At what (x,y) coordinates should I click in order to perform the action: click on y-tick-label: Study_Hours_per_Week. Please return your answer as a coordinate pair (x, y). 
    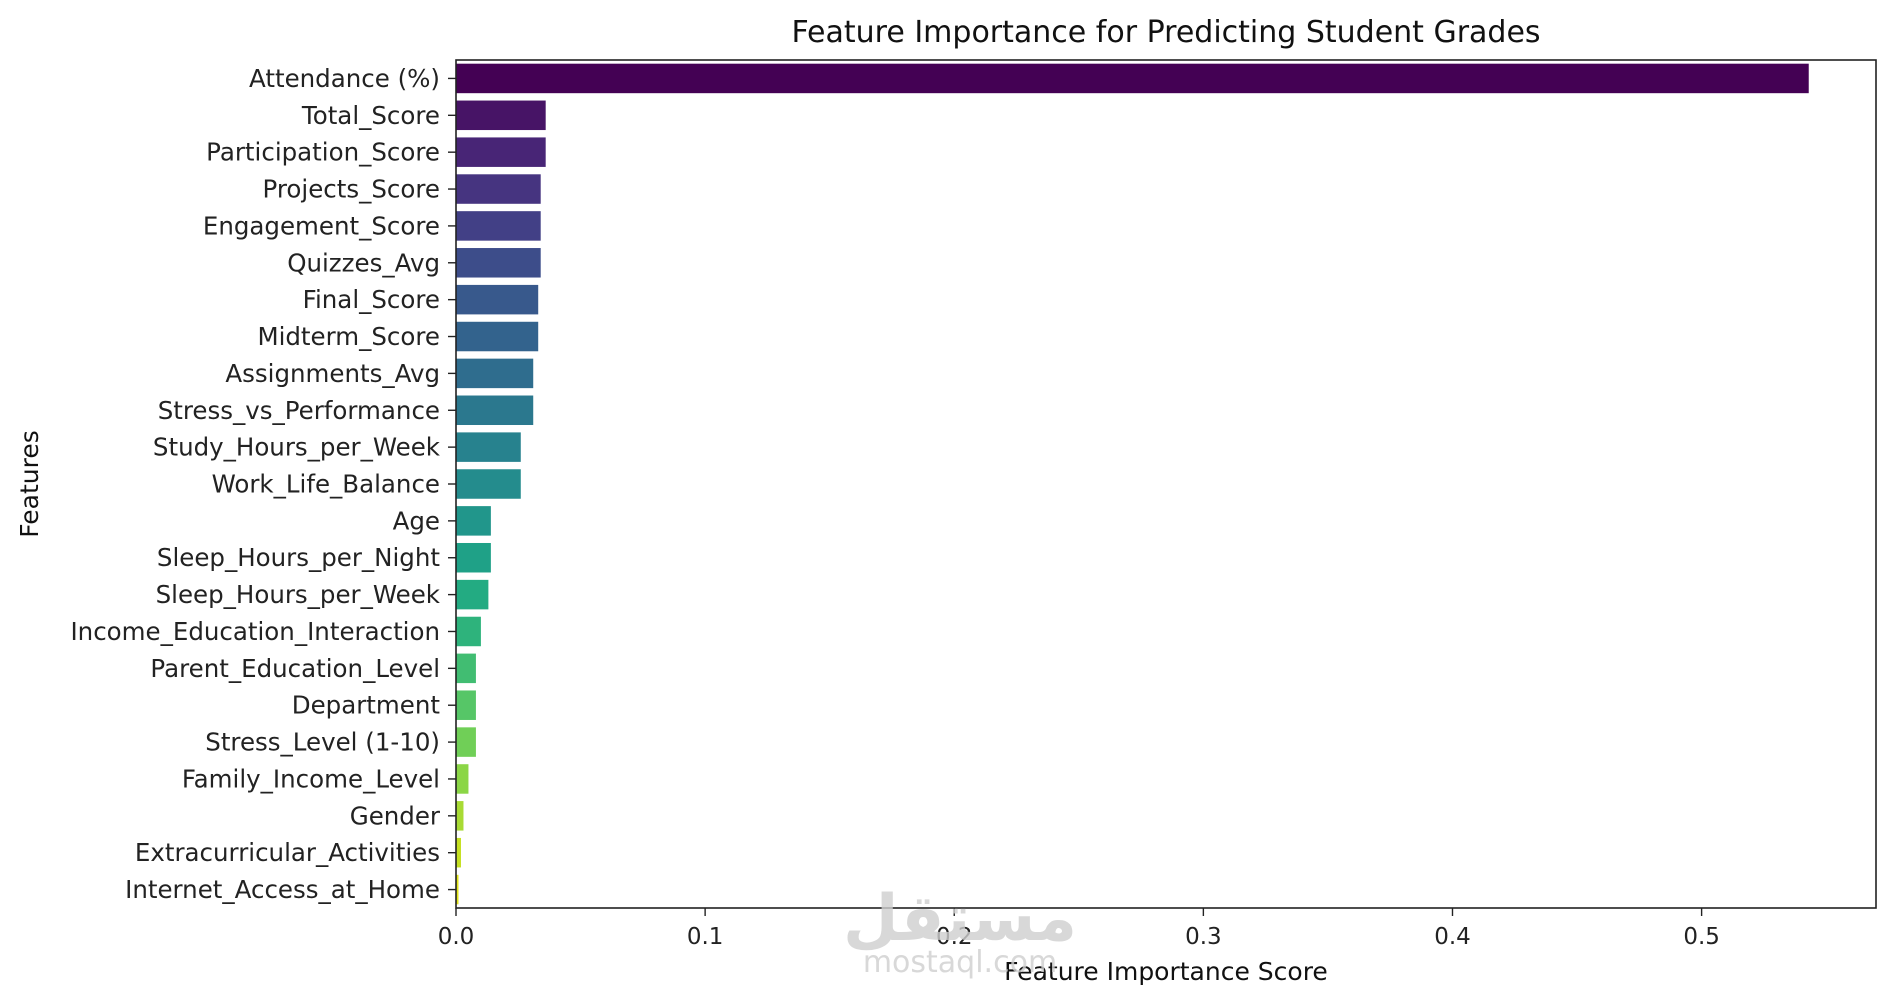
    Looking at the image, I should click on (297, 447).